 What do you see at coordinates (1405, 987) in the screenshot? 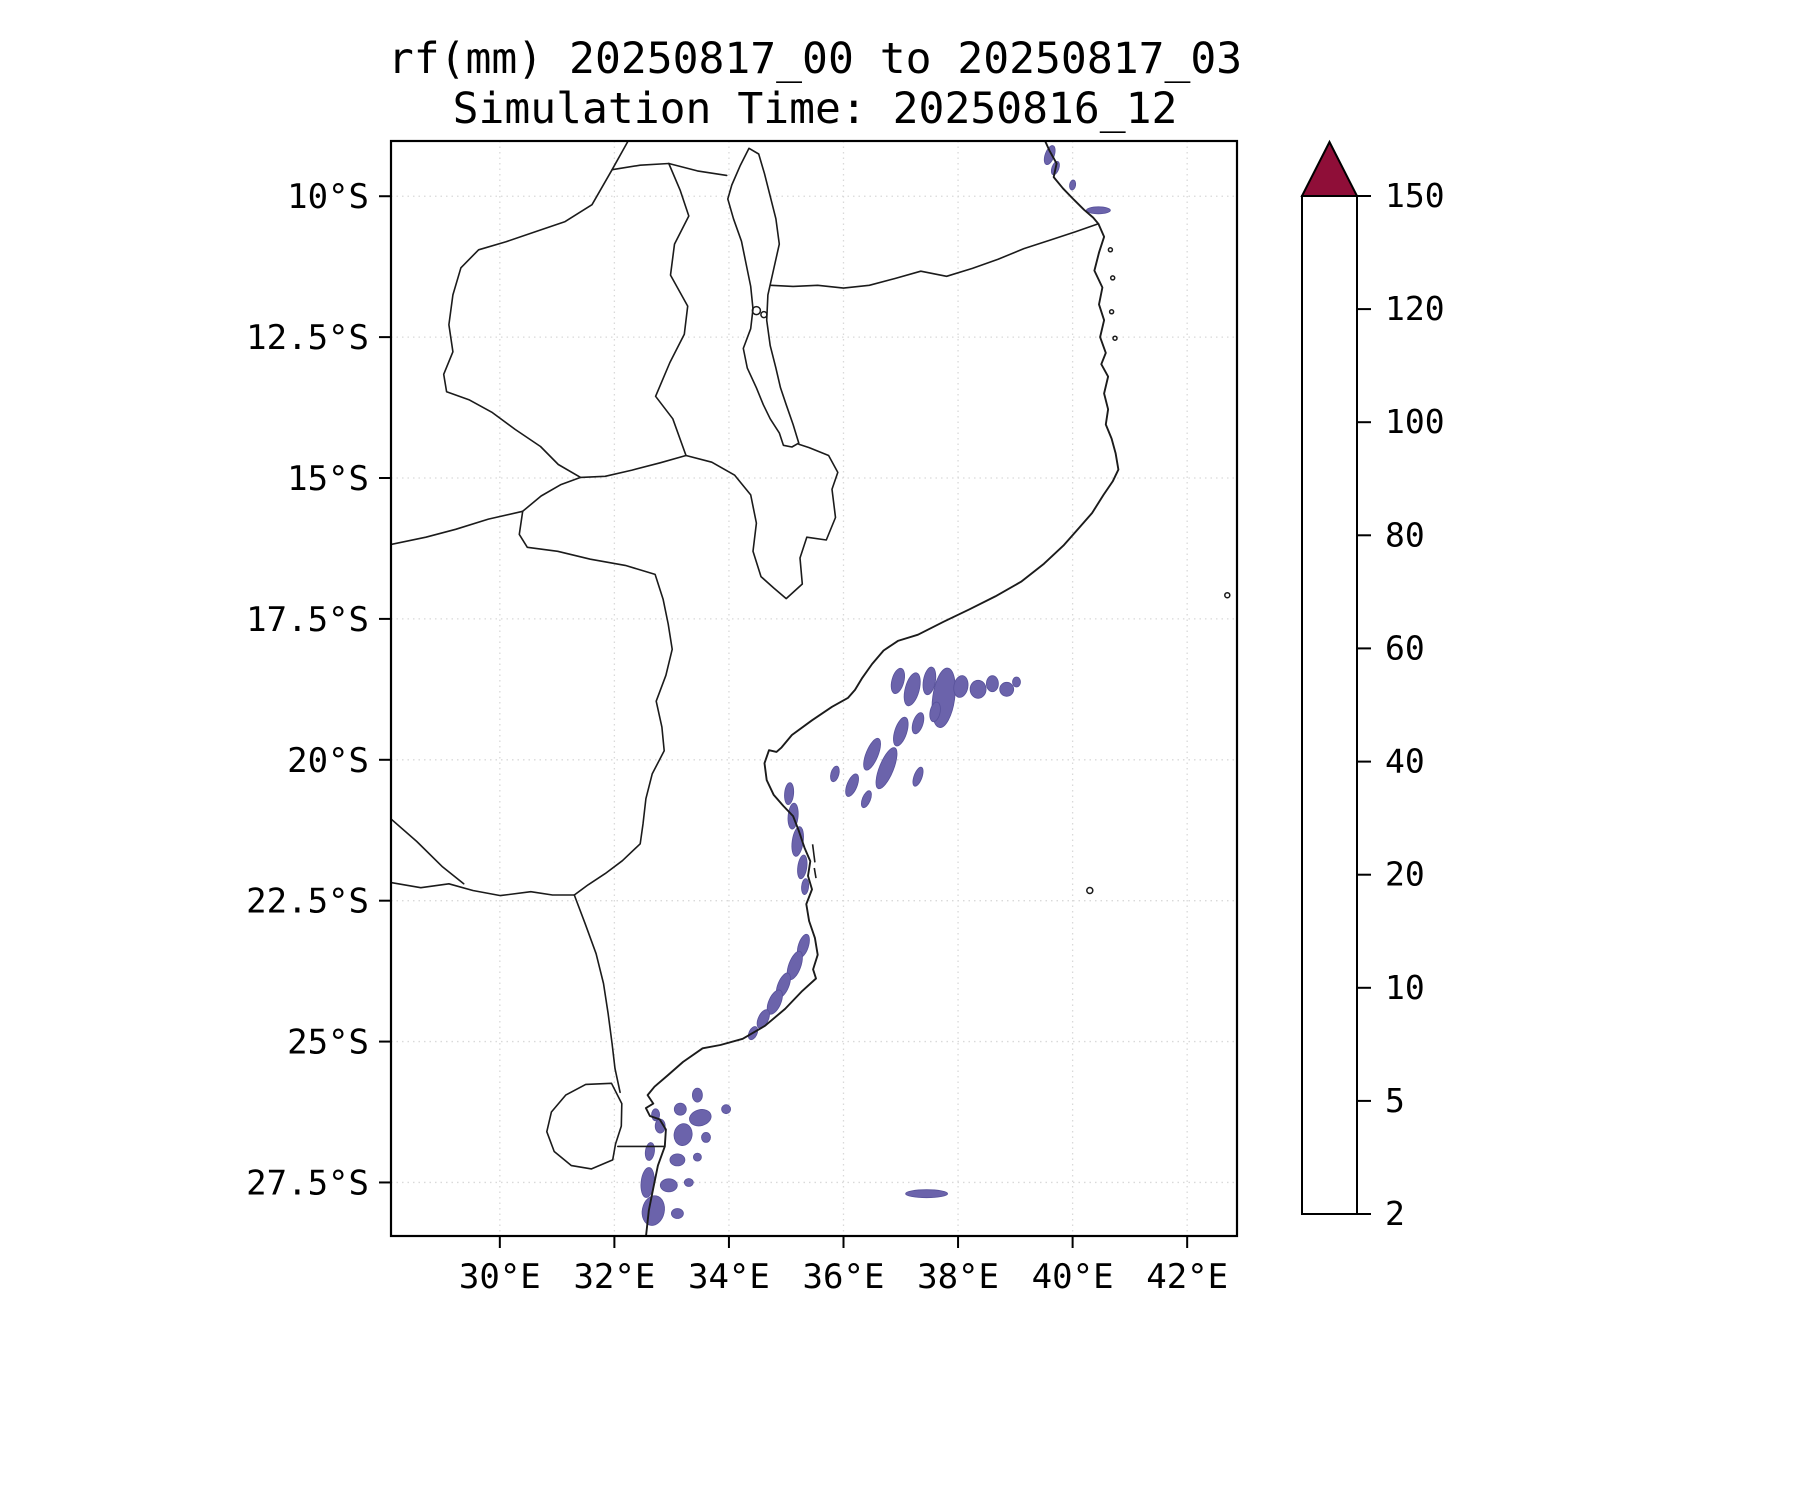
I see `colorbar-tick-label: 10` at bounding box center [1405, 987].